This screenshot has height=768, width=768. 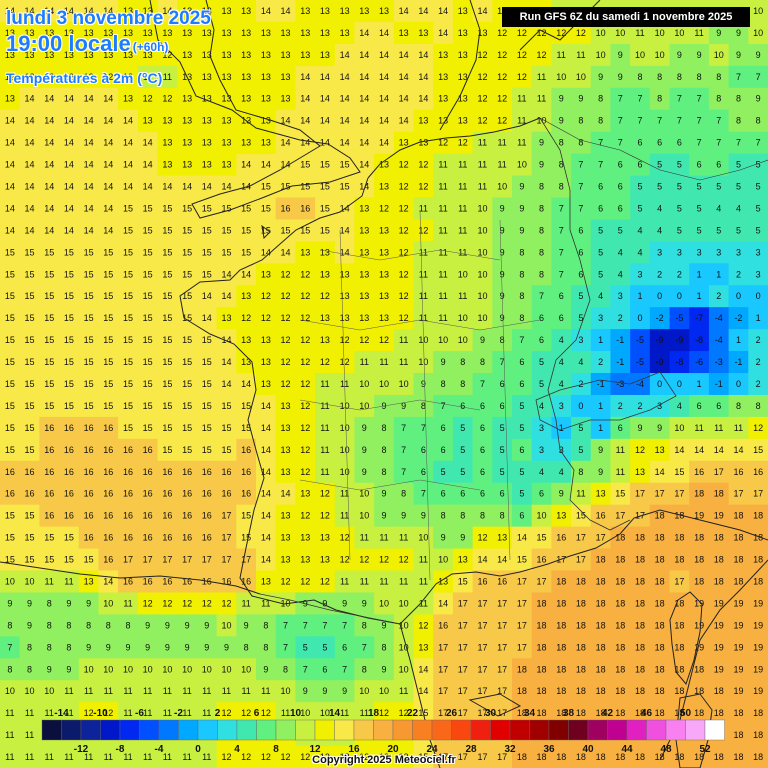 I want to click on legend-swatch, so click(x=539, y=730).